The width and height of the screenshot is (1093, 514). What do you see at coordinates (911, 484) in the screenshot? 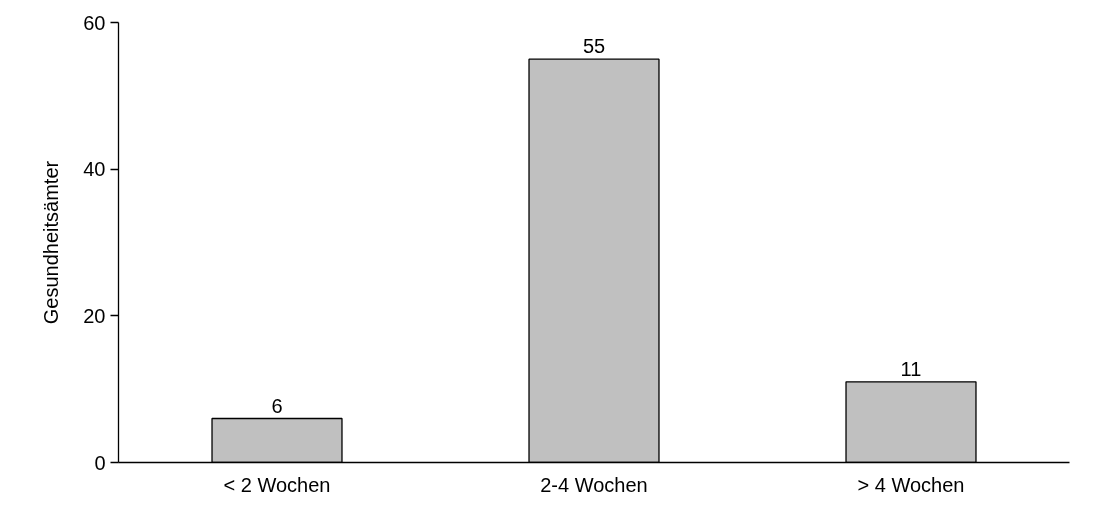
I see `x-tick-label: > 4 Wochen` at bounding box center [911, 484].